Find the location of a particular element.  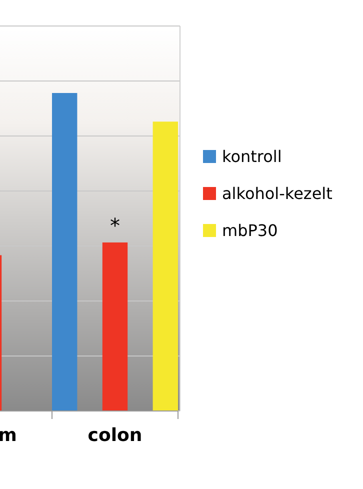

legend-label: mbP30 is located at coordinates (250, 230).